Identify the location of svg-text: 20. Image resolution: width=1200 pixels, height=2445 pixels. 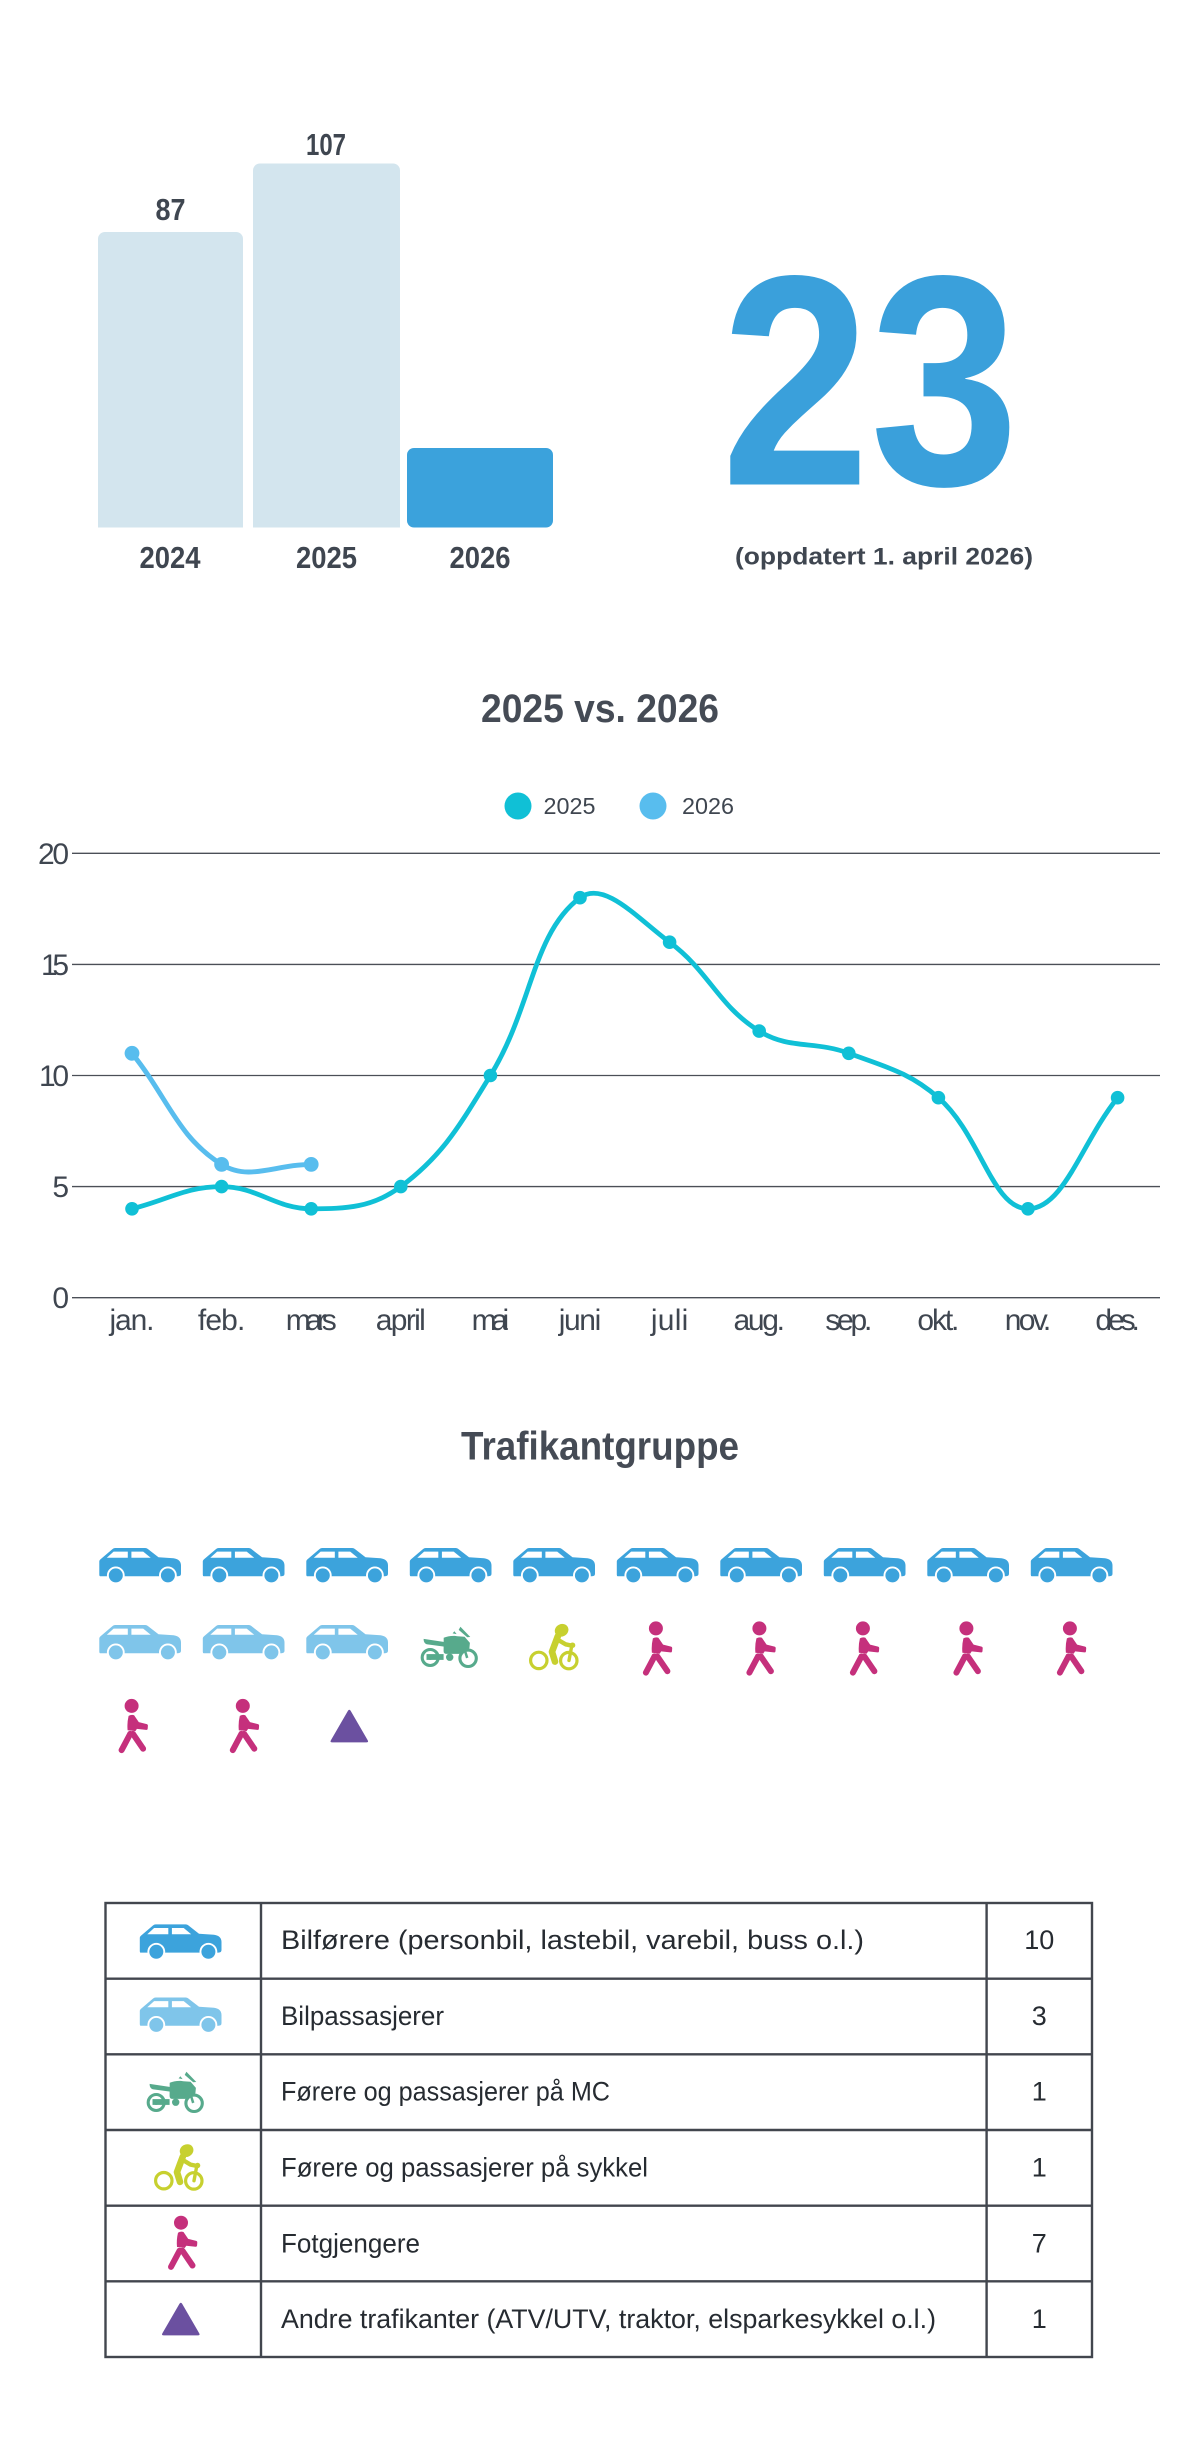
(53, 854).